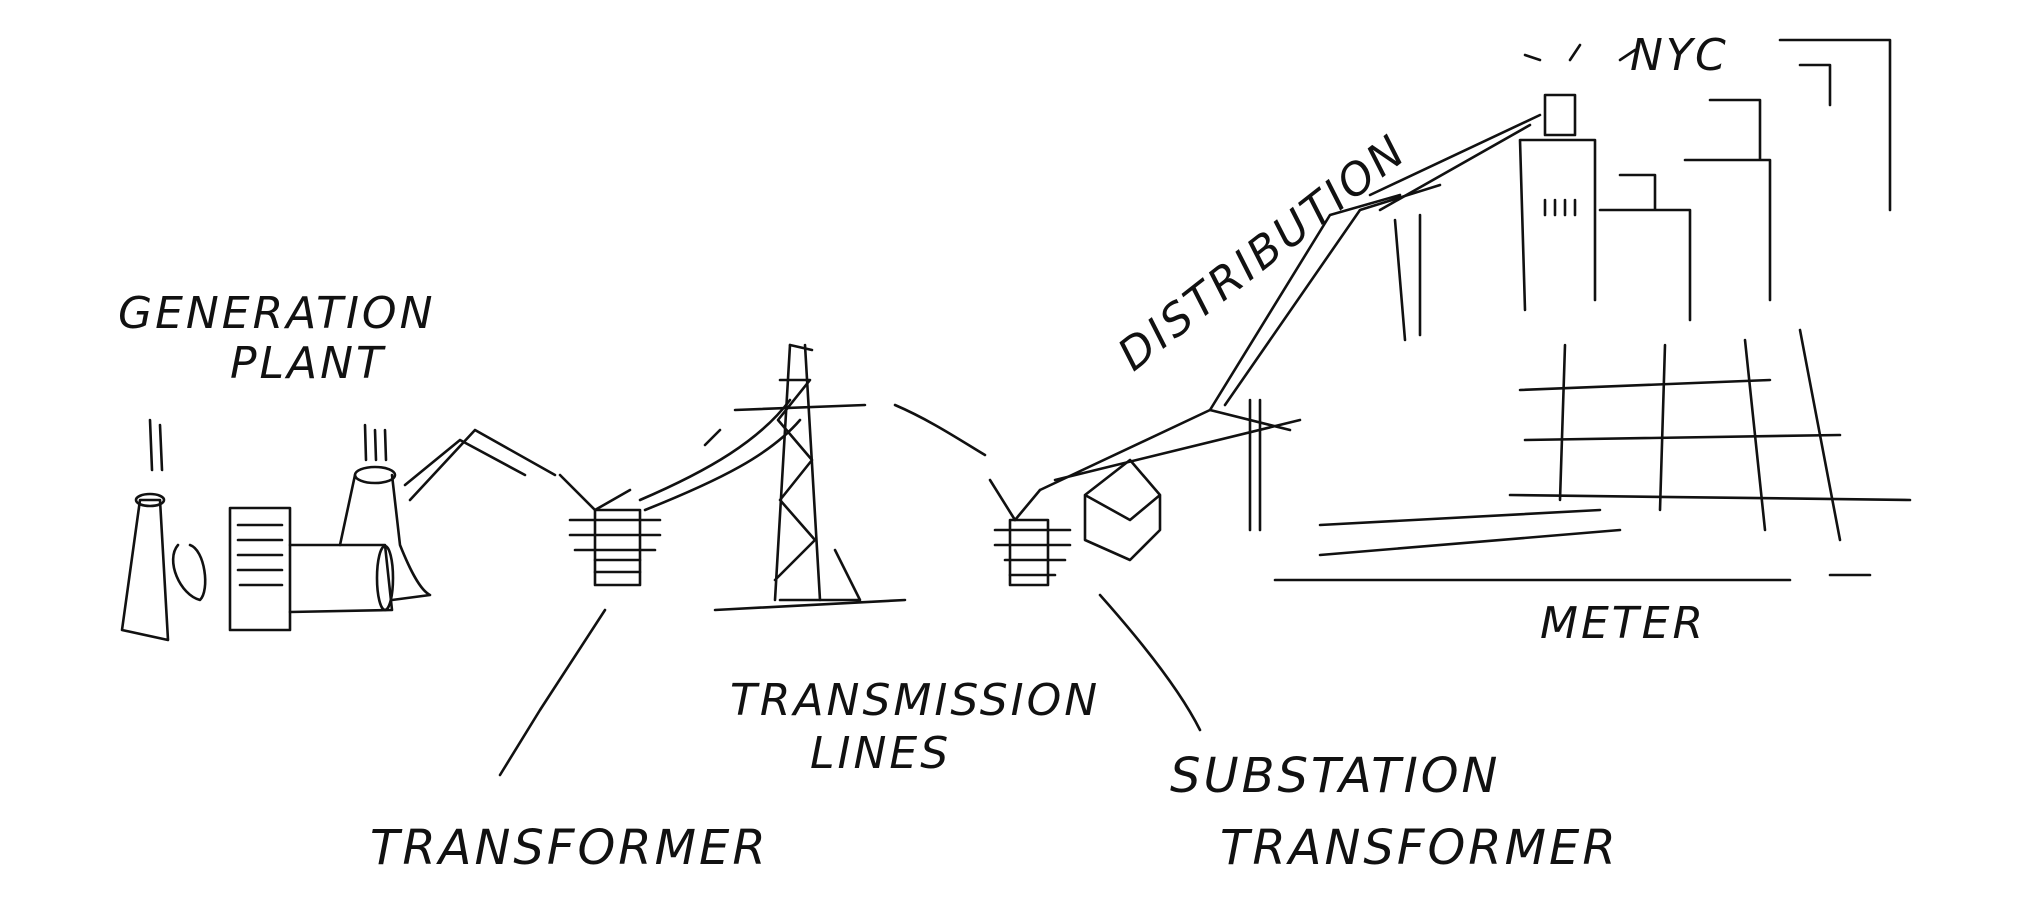 The image size is (2022, 922). I want to click on city-buildings, so click(1705, 180).